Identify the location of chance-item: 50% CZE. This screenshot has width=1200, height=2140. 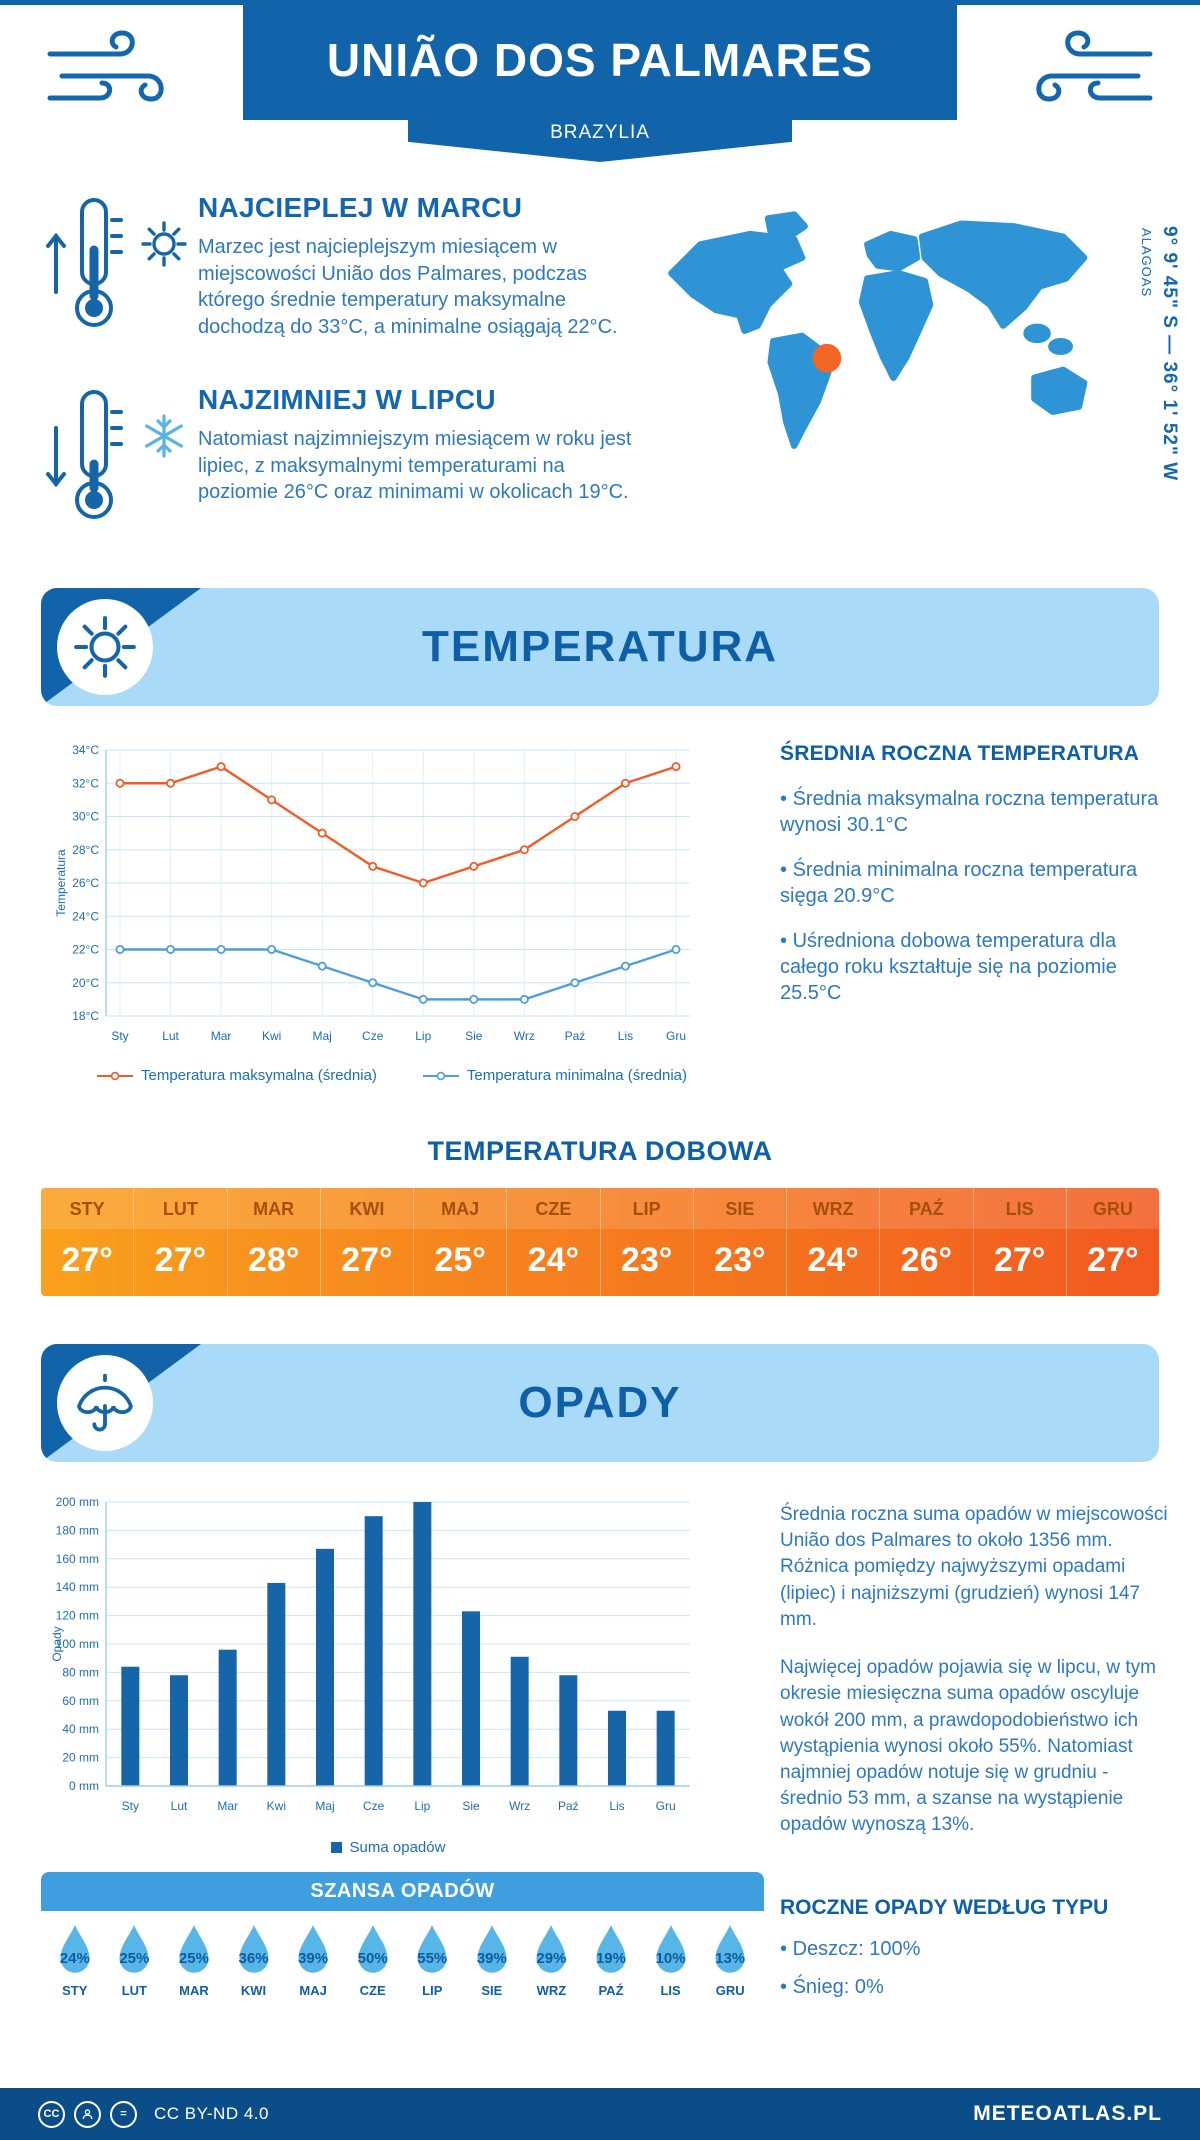
(373, 1960).